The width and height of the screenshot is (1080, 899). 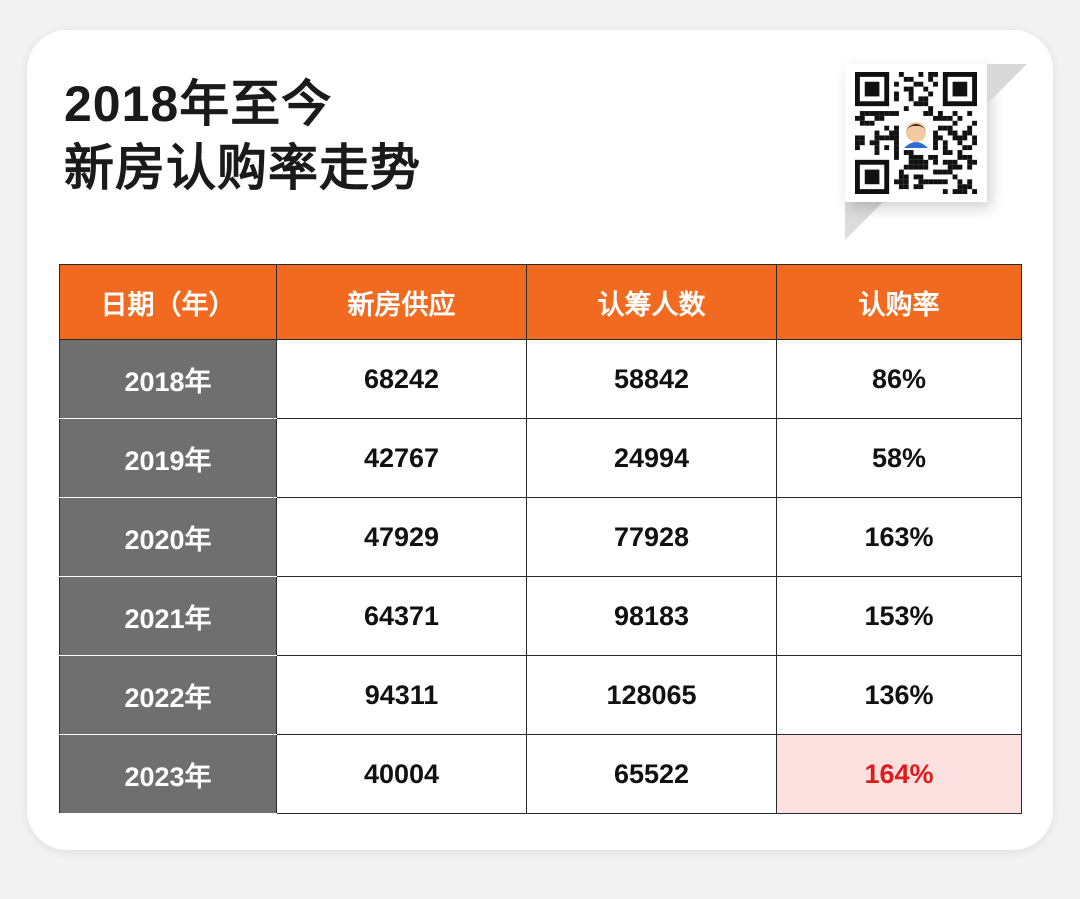 What do you see at coordinates (168, 774) in the screenshot?
I see `year-cell: 2023年` at bounding box center [168, 774].